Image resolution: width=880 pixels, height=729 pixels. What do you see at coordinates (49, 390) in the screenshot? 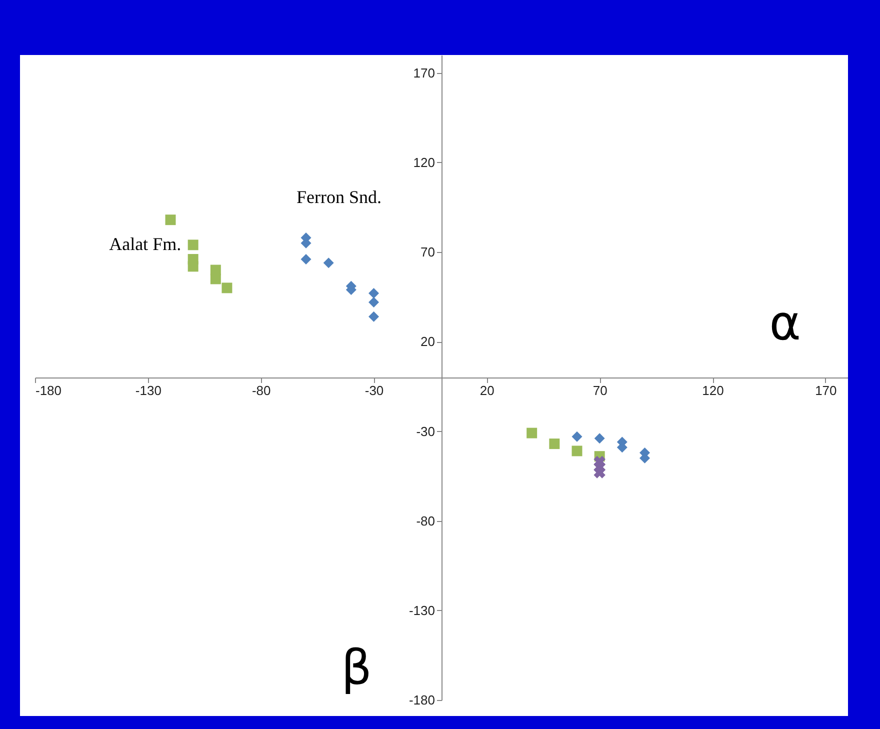
I see `x-tick-label: -180` at bounding box center [49, 390].